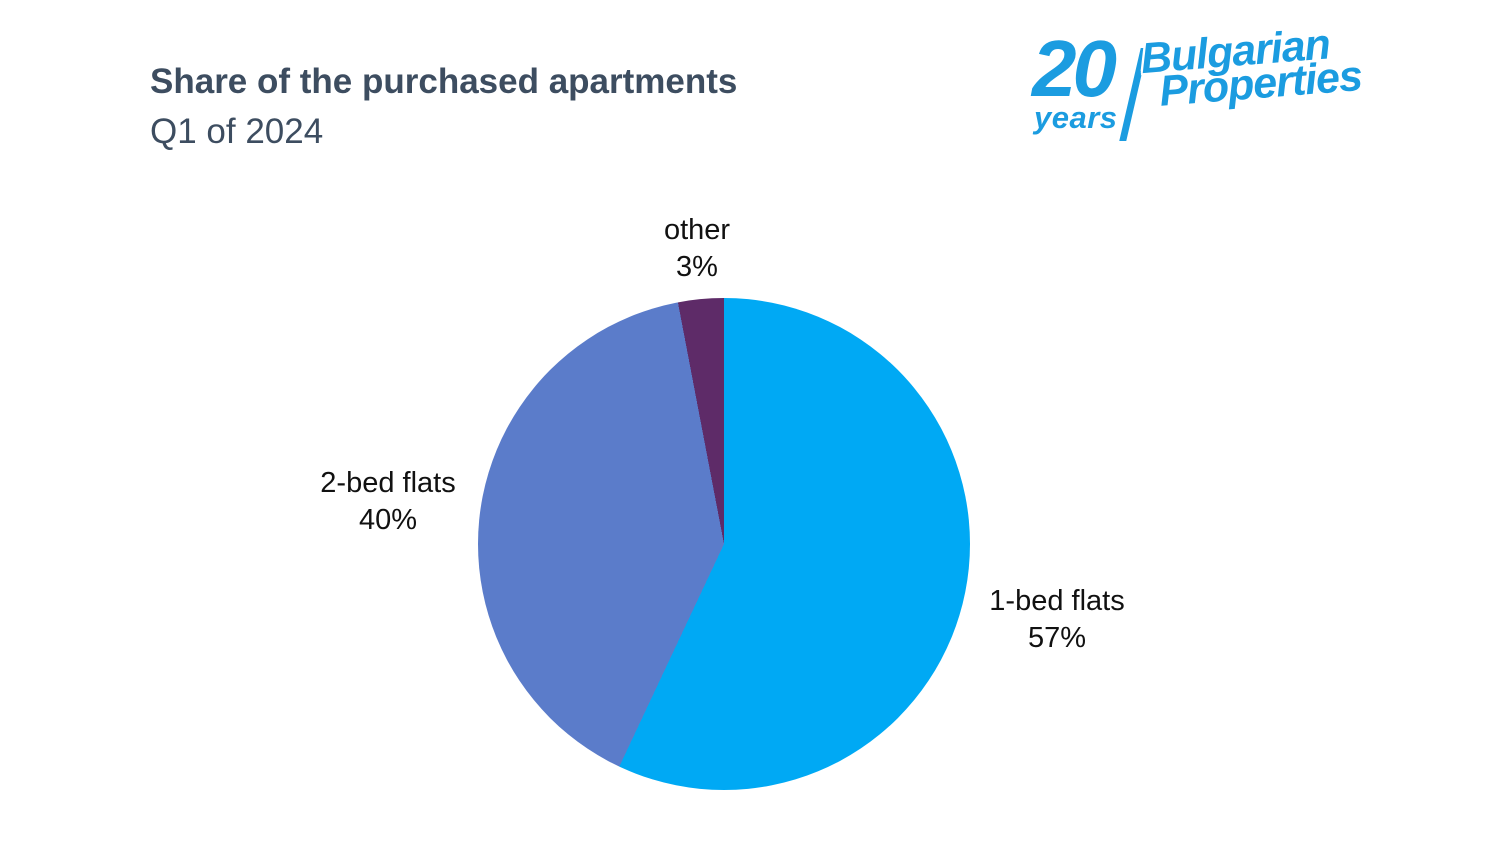  What do you see at coordinates (697, 249) in the screenshot?
I see `pie-label-other: other 3%` at bounding box center [697, 249].